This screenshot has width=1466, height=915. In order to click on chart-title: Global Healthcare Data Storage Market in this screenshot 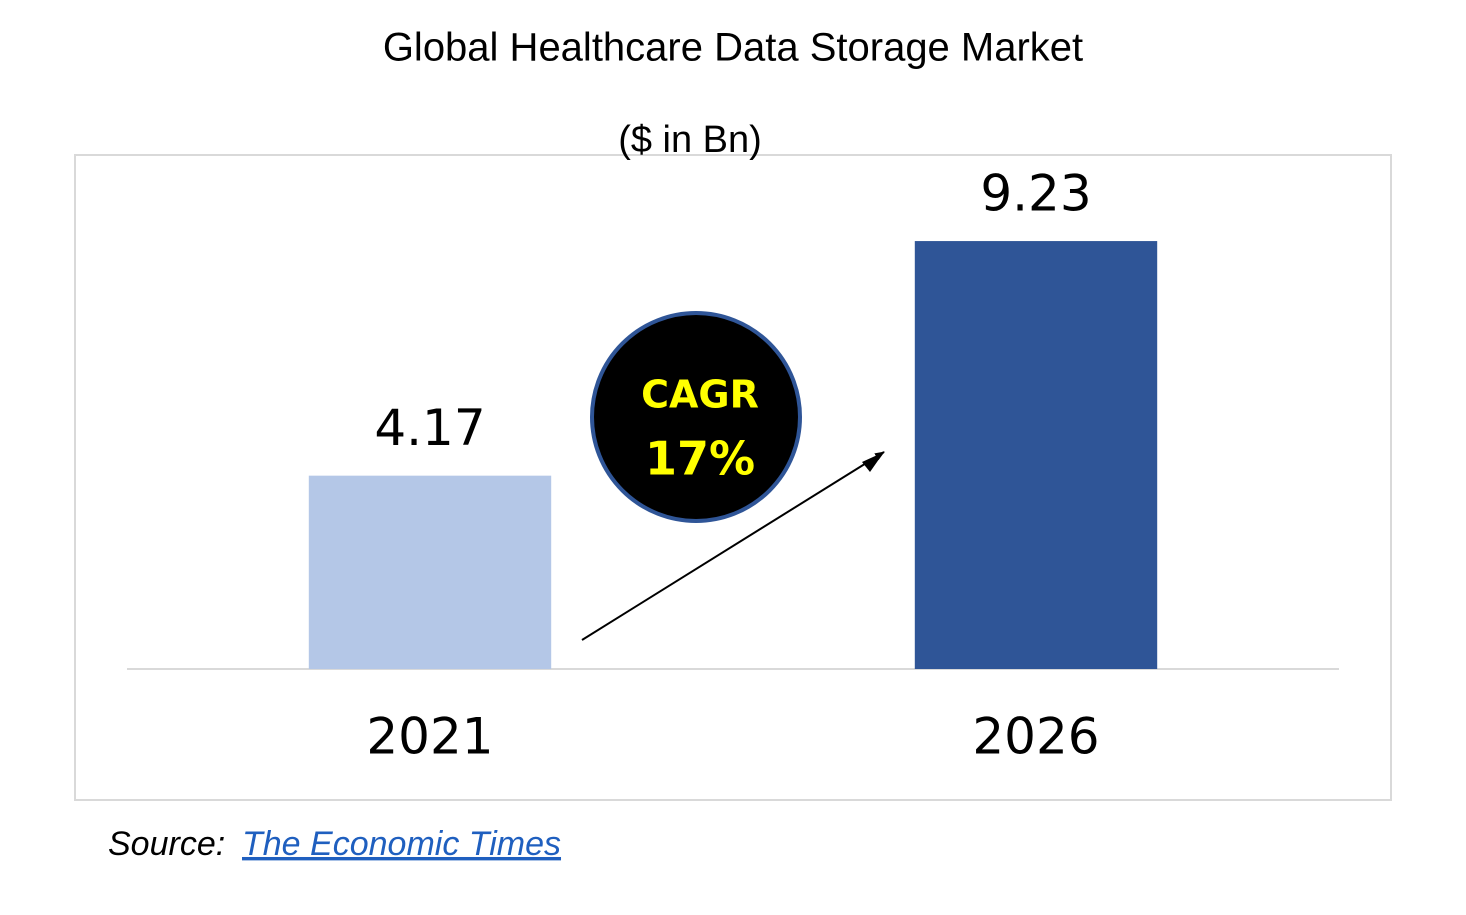, I will do `click(733, 48)`.